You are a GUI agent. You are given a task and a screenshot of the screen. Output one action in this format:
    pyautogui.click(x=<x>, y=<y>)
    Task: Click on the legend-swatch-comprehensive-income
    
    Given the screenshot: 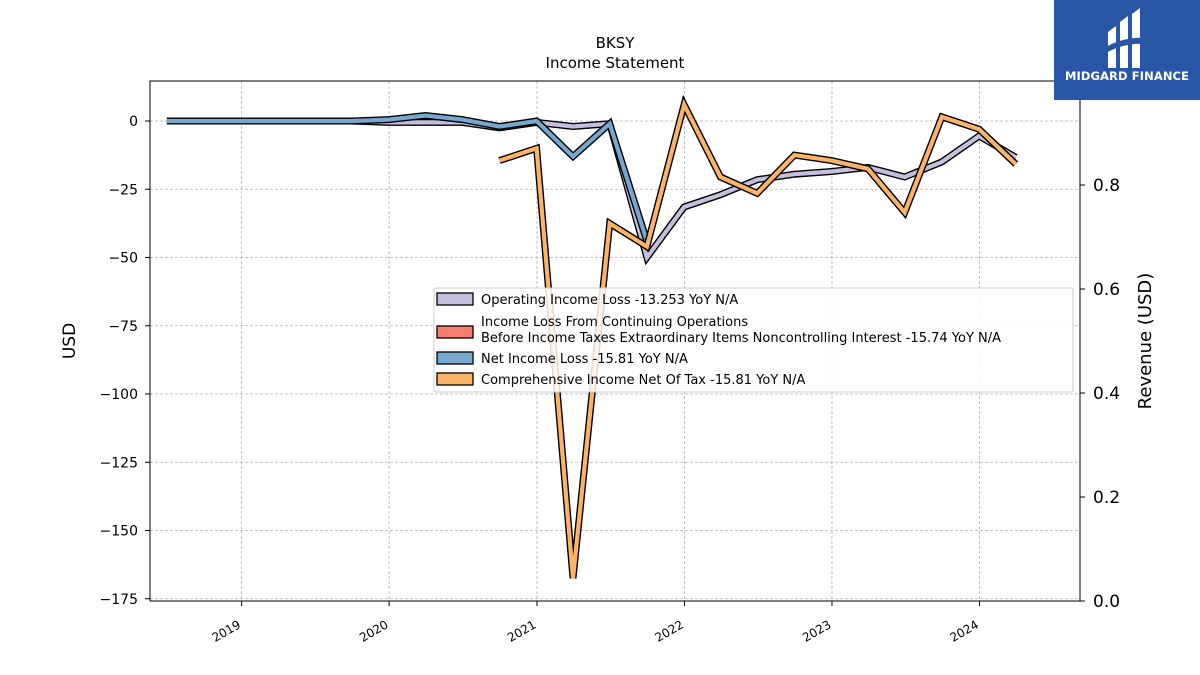 What is the action you would take?
    pyautogui.click(x=455, y=379)
    